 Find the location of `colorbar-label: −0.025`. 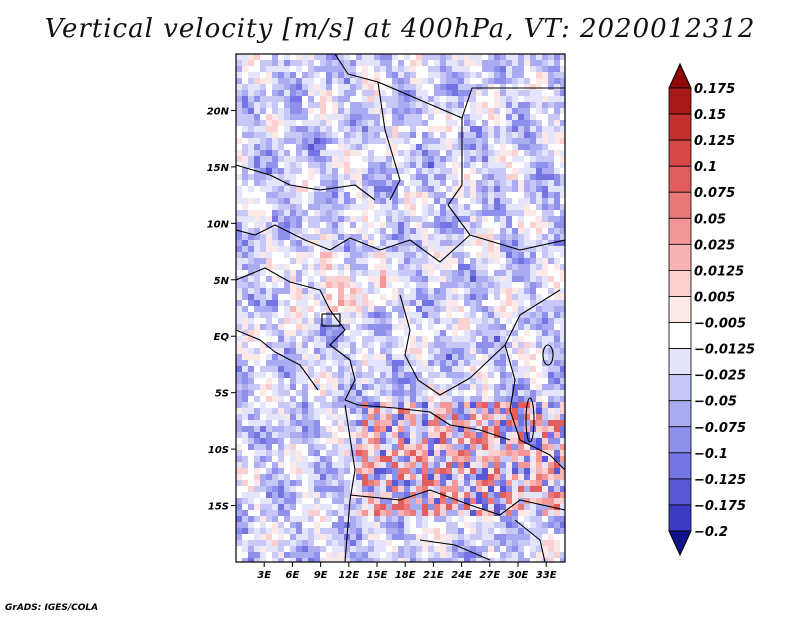

colorbar-label: −0.025 is located at coordinates (720, 376).